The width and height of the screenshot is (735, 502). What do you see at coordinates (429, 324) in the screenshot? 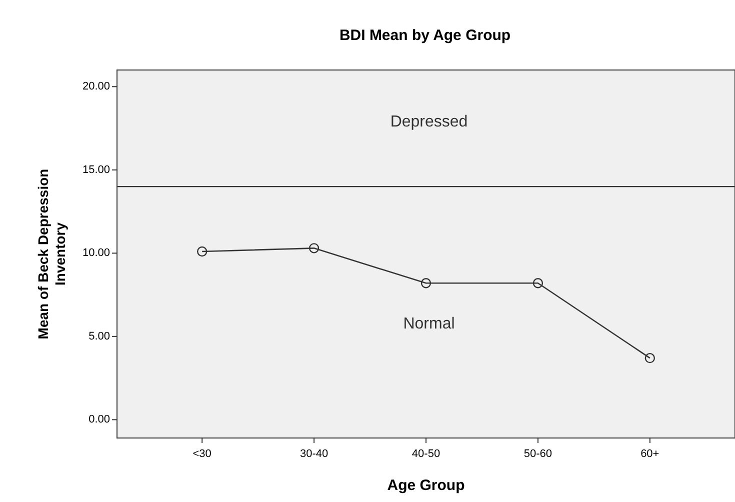
I see `annotation: Normal` at bounding box center [429, 324].